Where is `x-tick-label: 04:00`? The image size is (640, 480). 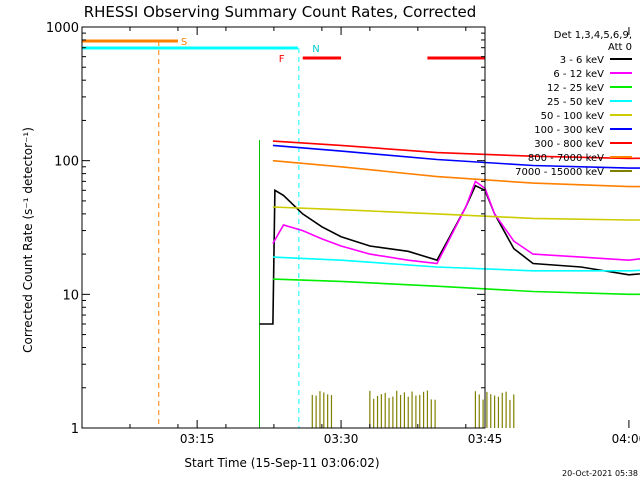
x-tick-label: 04:00 is located at coordinates (626, 439).